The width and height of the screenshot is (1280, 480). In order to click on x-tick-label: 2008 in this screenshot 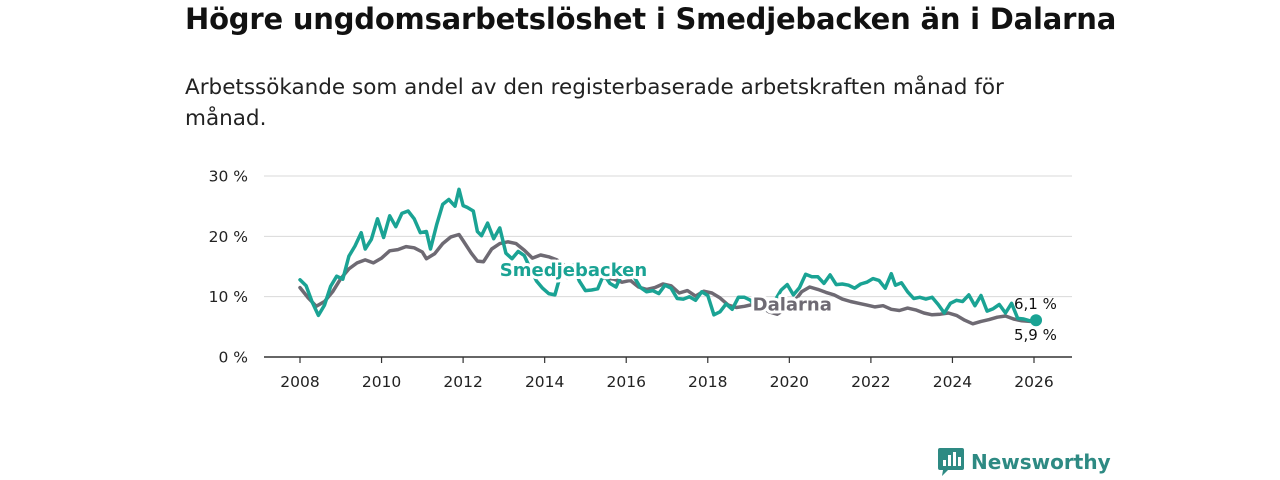, I will do `click(299, 382)`.